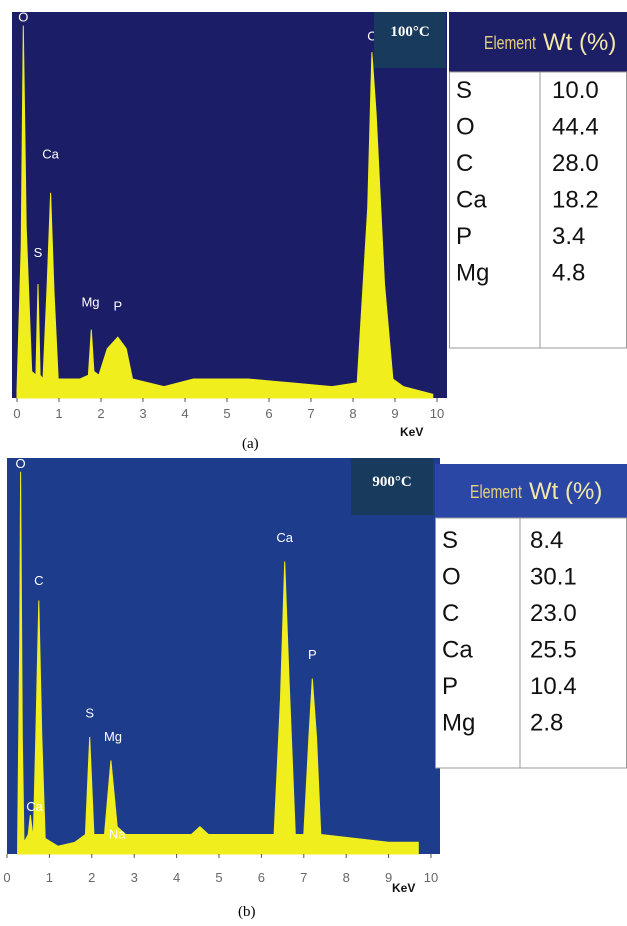 The image size is (627, 926). I want to click on panel-a-table-wt-2: 28.0, so click(575, 163).